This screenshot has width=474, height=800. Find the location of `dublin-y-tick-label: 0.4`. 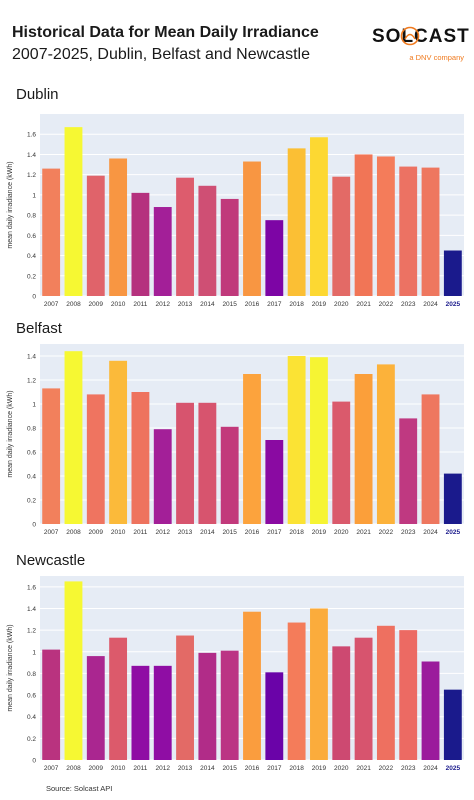

dublin-y-tick-label: 0.4 is located at coordinates (31, 256).